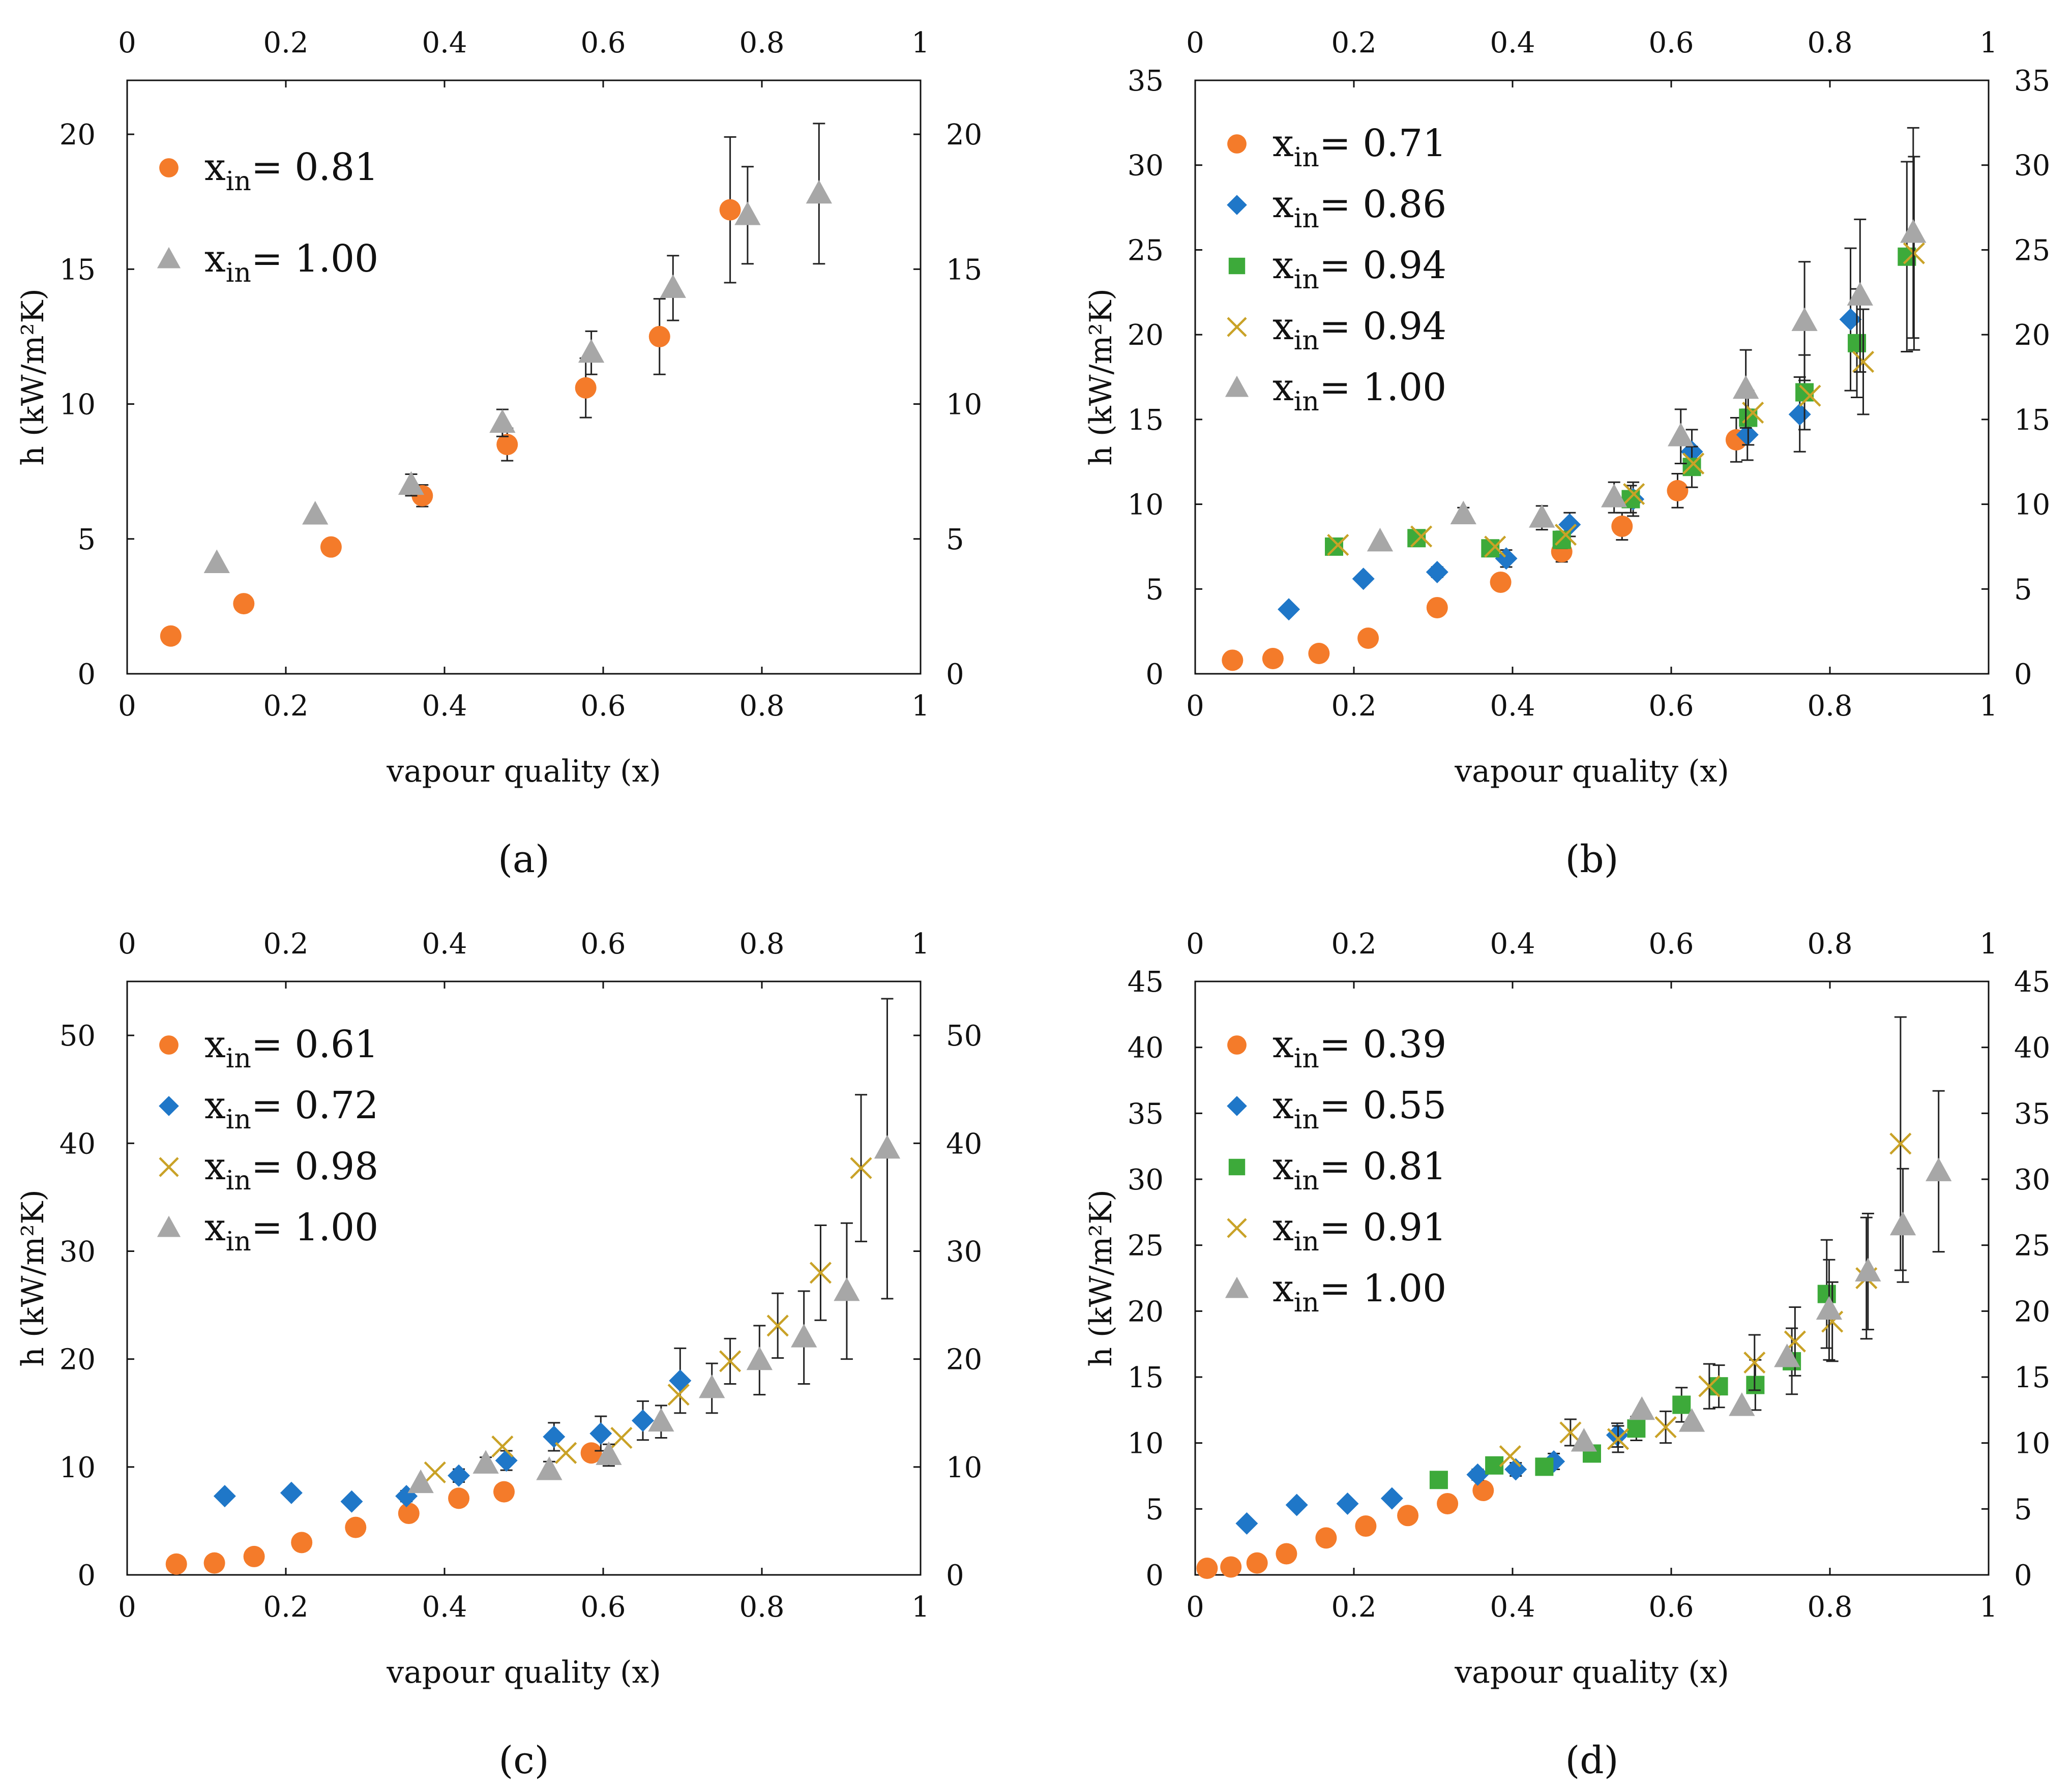 The image size is (2072, 1791). I want to click on x-tick-label: 1, so click(920, 1607).